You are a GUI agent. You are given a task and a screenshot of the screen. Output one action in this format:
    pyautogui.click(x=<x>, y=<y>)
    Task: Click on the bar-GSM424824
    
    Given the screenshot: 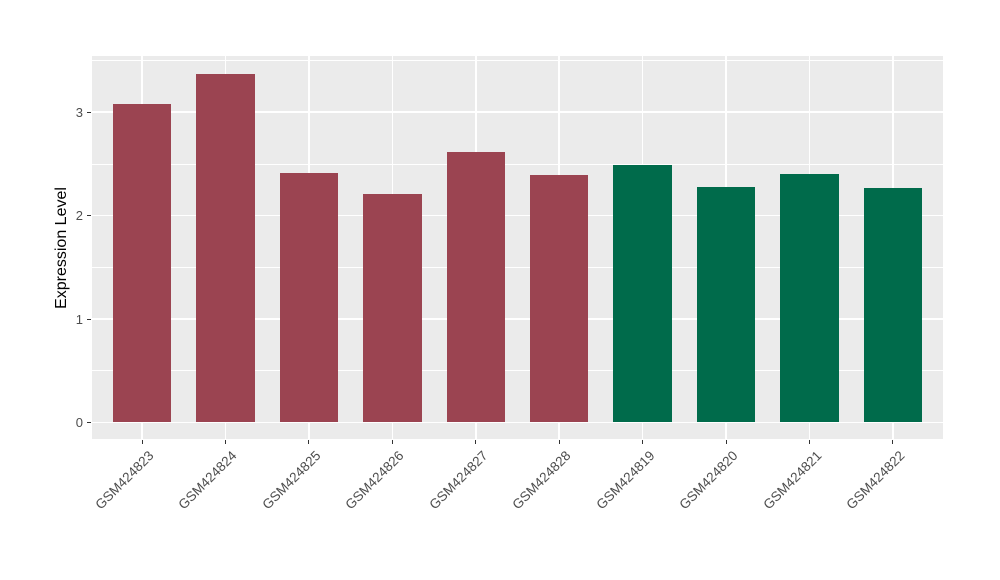 What is the action you would take?
    pyautogui.click(x=225, y=248)
    